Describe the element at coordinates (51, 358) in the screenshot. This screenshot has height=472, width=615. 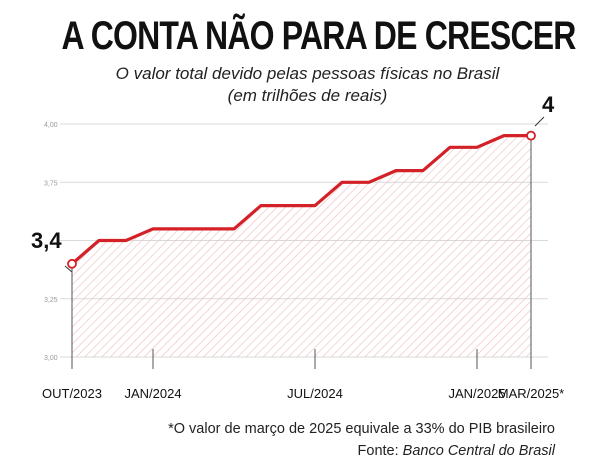
I see `y-tick-label: 3,00` at that location.